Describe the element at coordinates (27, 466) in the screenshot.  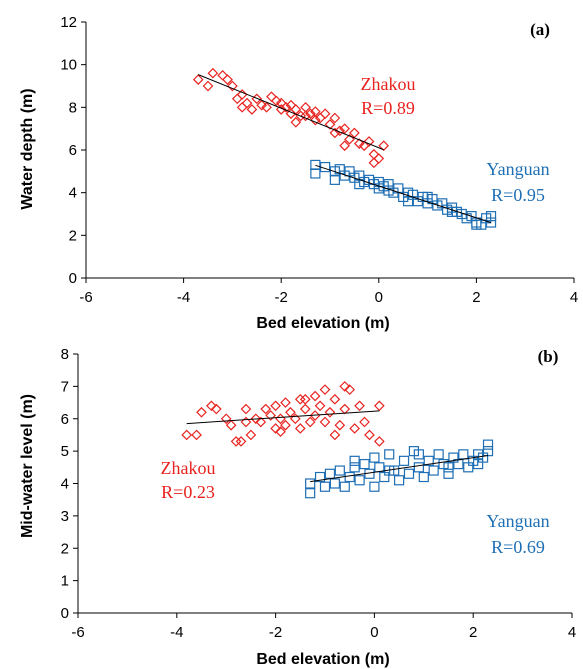
I see `y-axis-label: Mid-water level (m)` at that location.